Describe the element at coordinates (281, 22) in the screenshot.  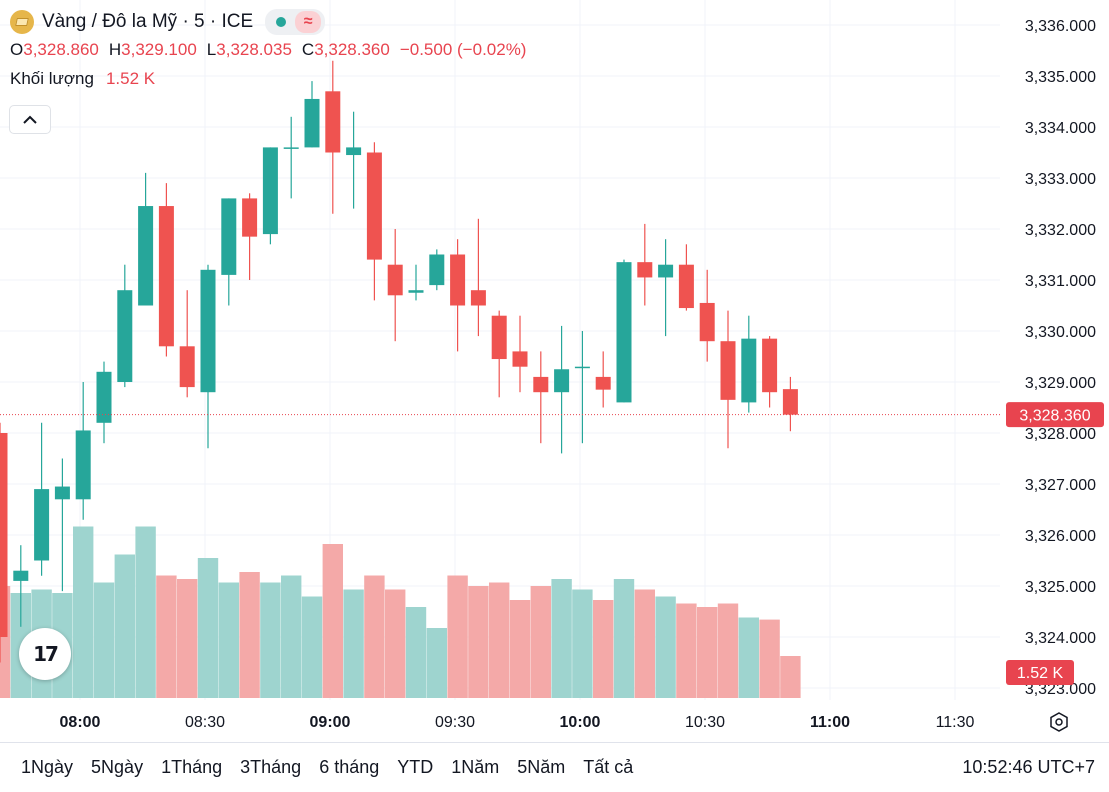
I see `market-open-dot-icon` at that location.